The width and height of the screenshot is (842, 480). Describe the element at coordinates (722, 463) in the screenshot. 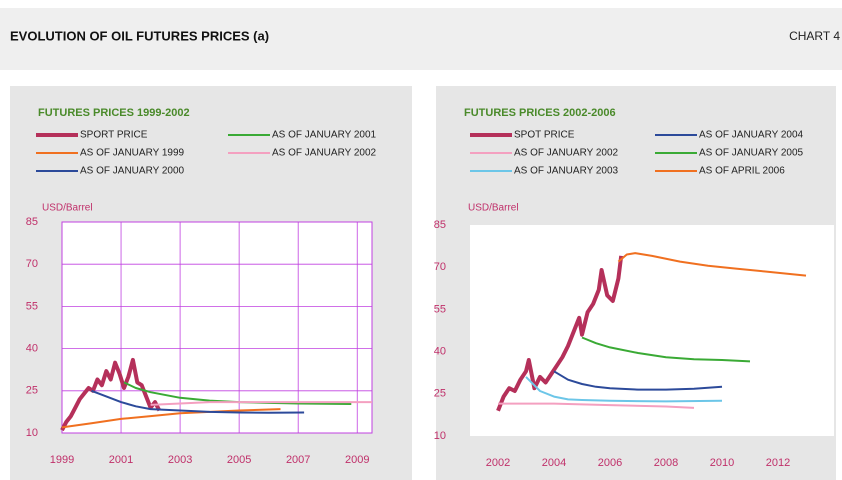

I see `x-tick-label: 2010` at that location.